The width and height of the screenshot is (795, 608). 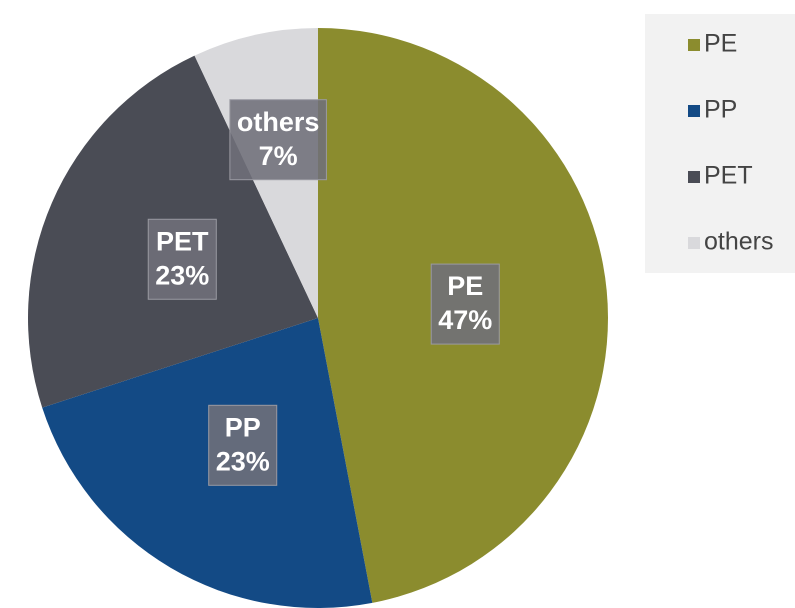 I want to click on data-label-name: others, so click(x=278, y=122).